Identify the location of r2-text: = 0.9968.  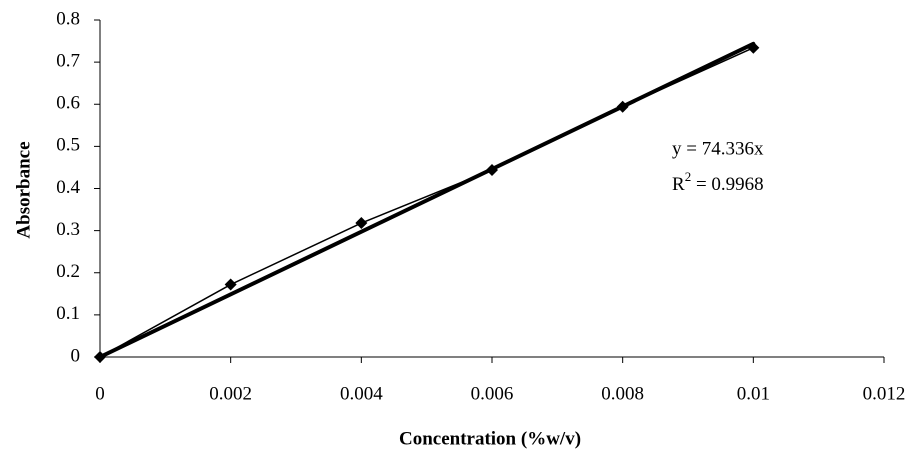
(727, 184).